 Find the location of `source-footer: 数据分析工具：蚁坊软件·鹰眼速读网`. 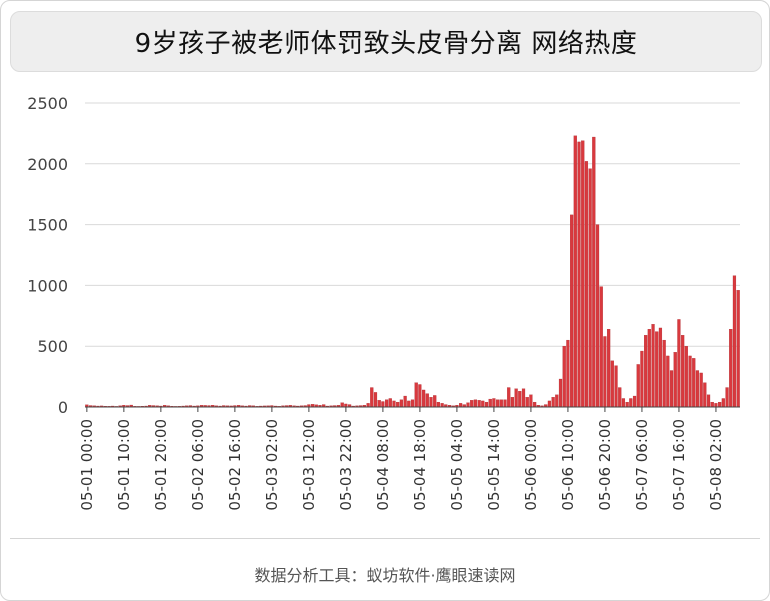

source-footer: 数据分析工具：蚁坊软件·鹰眼速读网 is located at coordinates (385, 575).